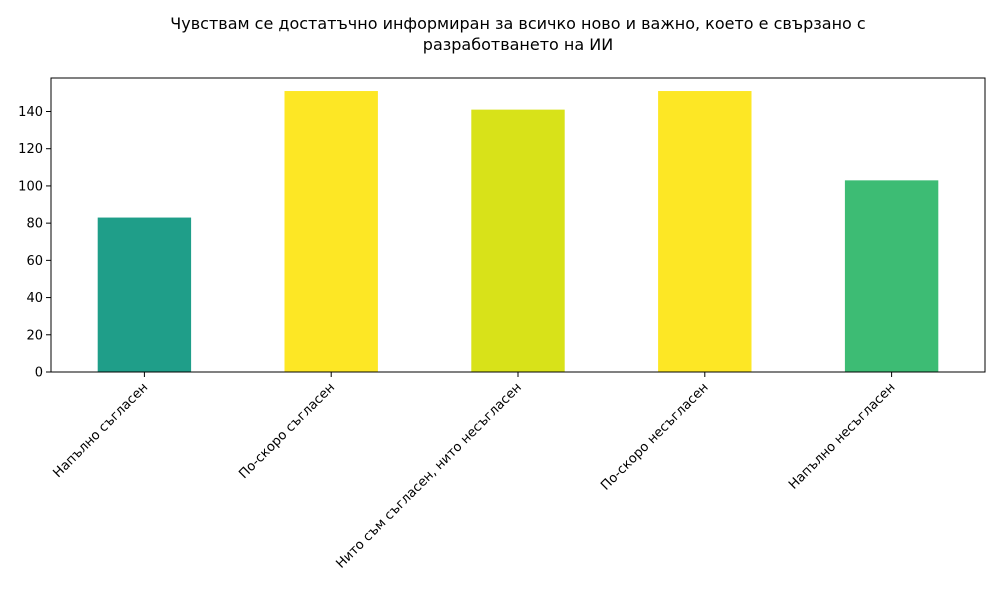 The image size is (1000, 600). What do you see at coordinates (101, 430) in the screenshot?
I see `x-tick-label: Напълно съгласен` at bounding box center [101, 430].